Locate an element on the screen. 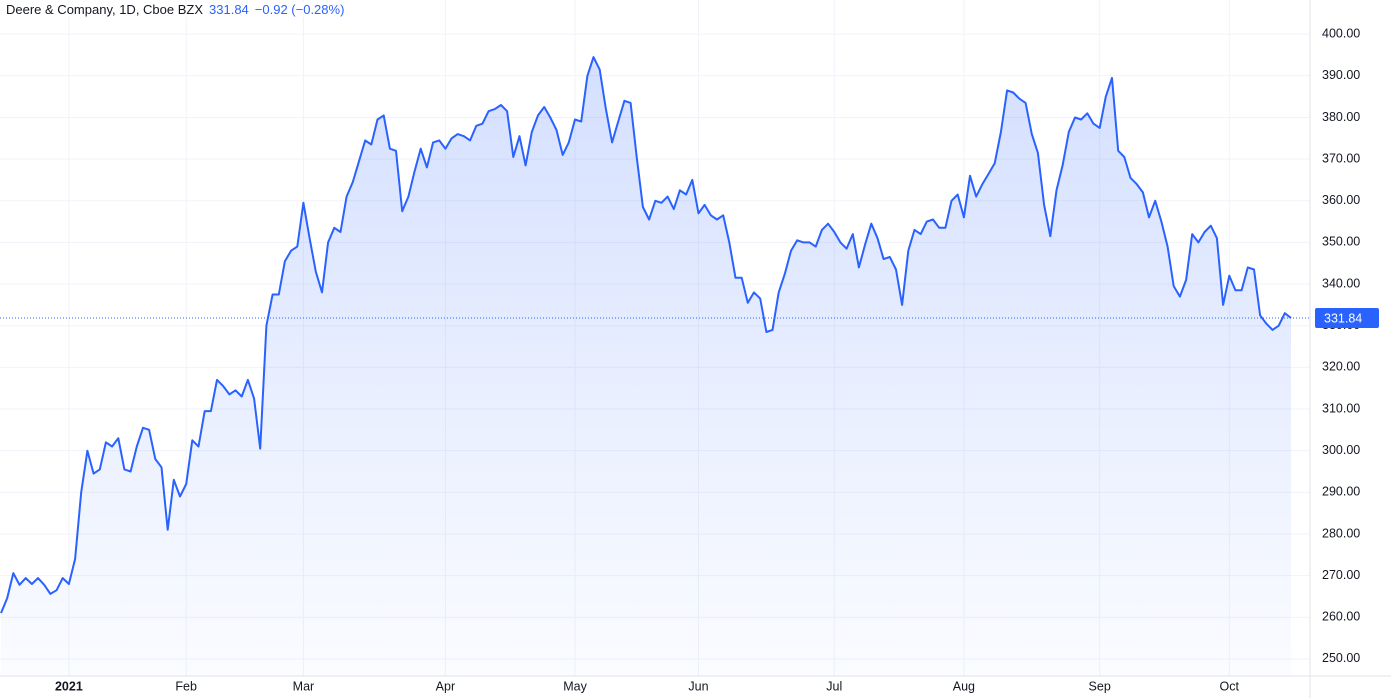 This screenshot has width=1391, height=698. x-tick-label: Feb is located at coordinates (186, 686).